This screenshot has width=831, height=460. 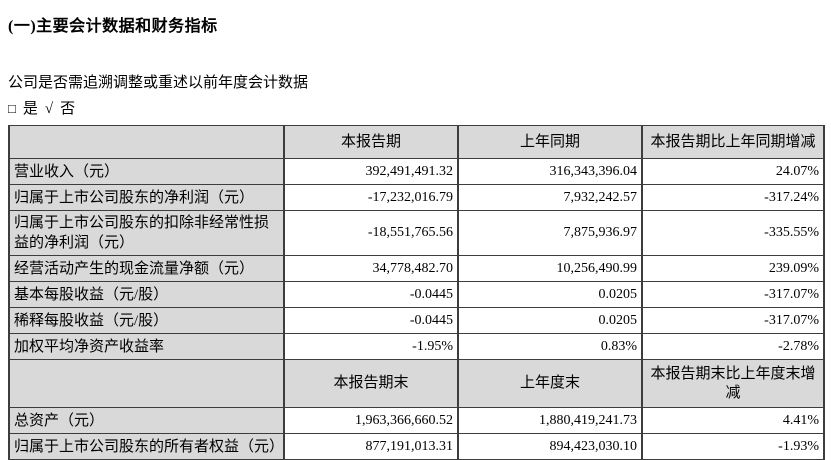 What do you see at coordinates (371, 446) in the screenshot?
I see `value-current-period-end: 877,191,013.31` at bounding box center [371, 446].